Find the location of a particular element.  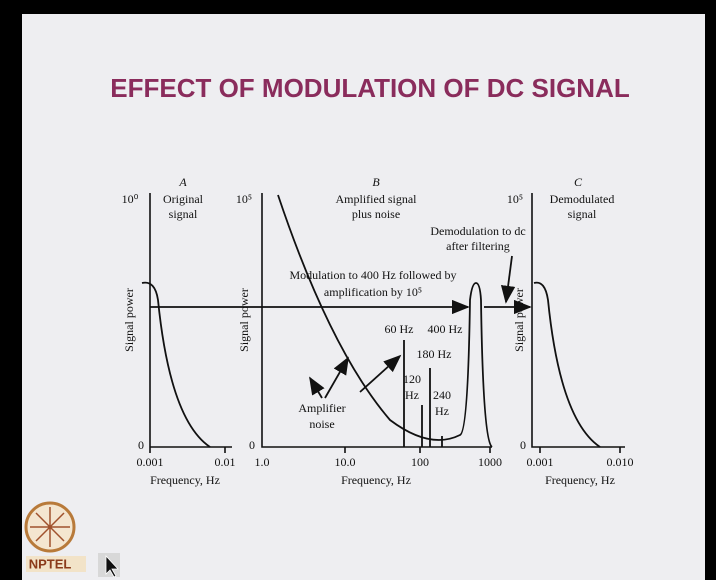

x-tick: 1.0 is located at coordinates (262, 462).